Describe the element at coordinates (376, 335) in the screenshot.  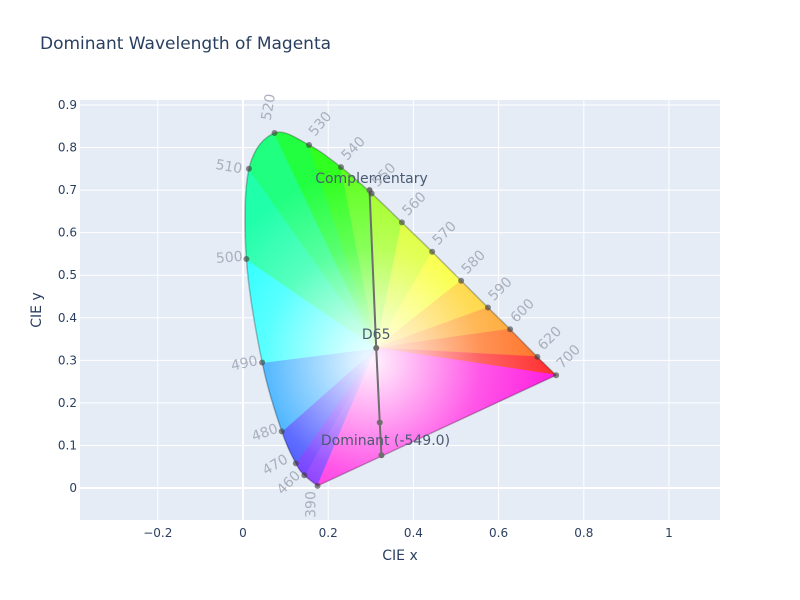
I see `annotation-d65: D65` at that location.